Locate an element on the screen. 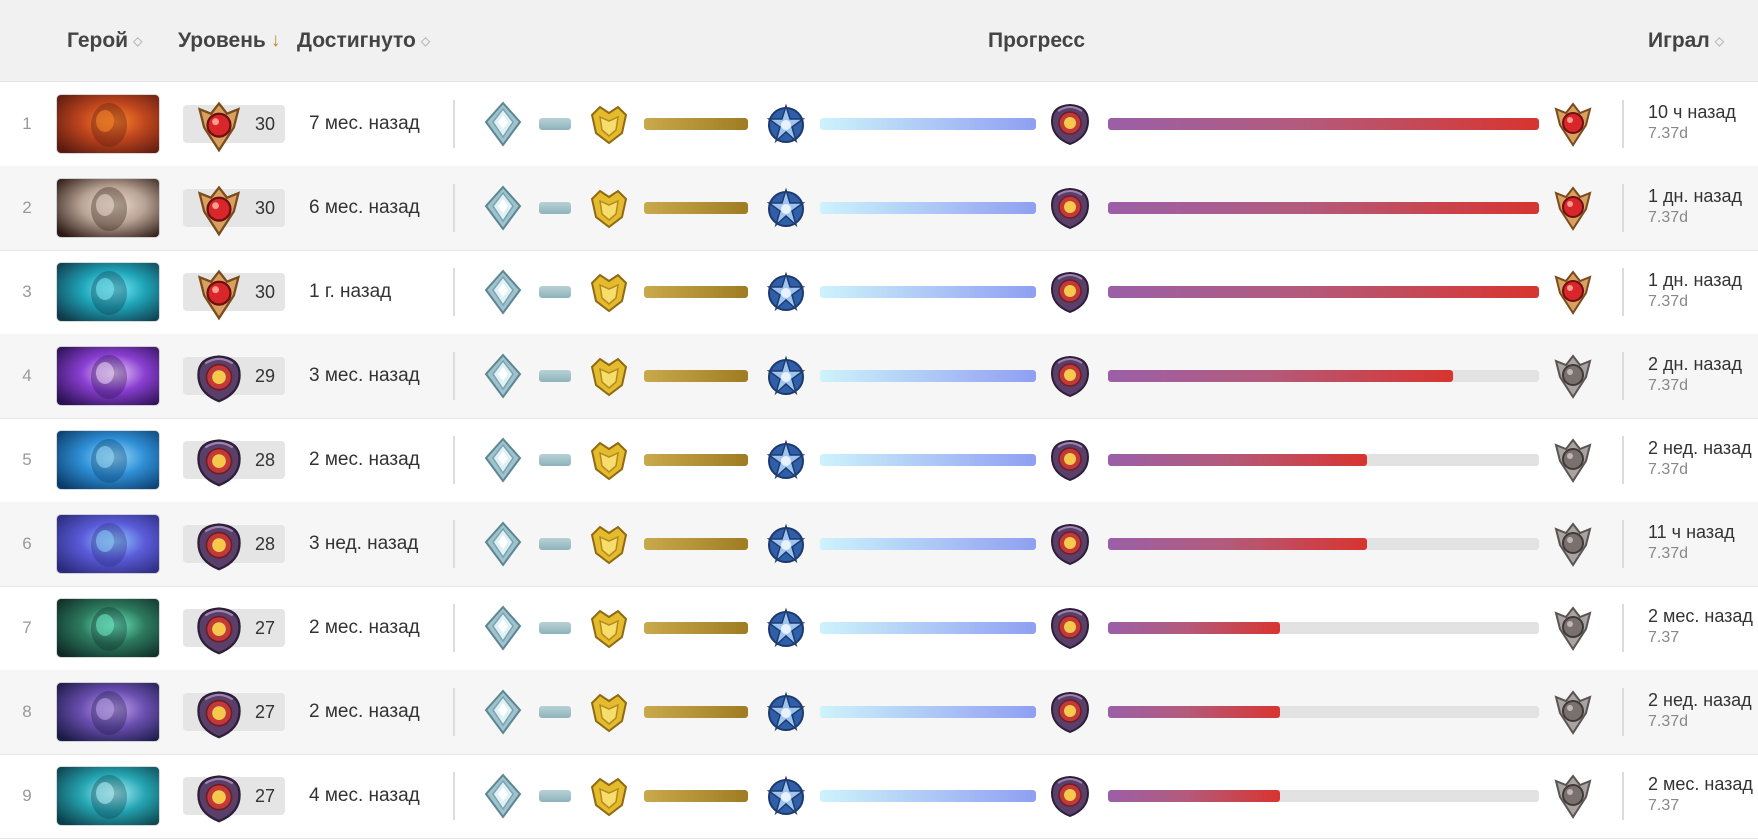 The height and width of the screenshot is (839, 1758). column-level: Уровень ↓ is located at coordinates (229, 40).